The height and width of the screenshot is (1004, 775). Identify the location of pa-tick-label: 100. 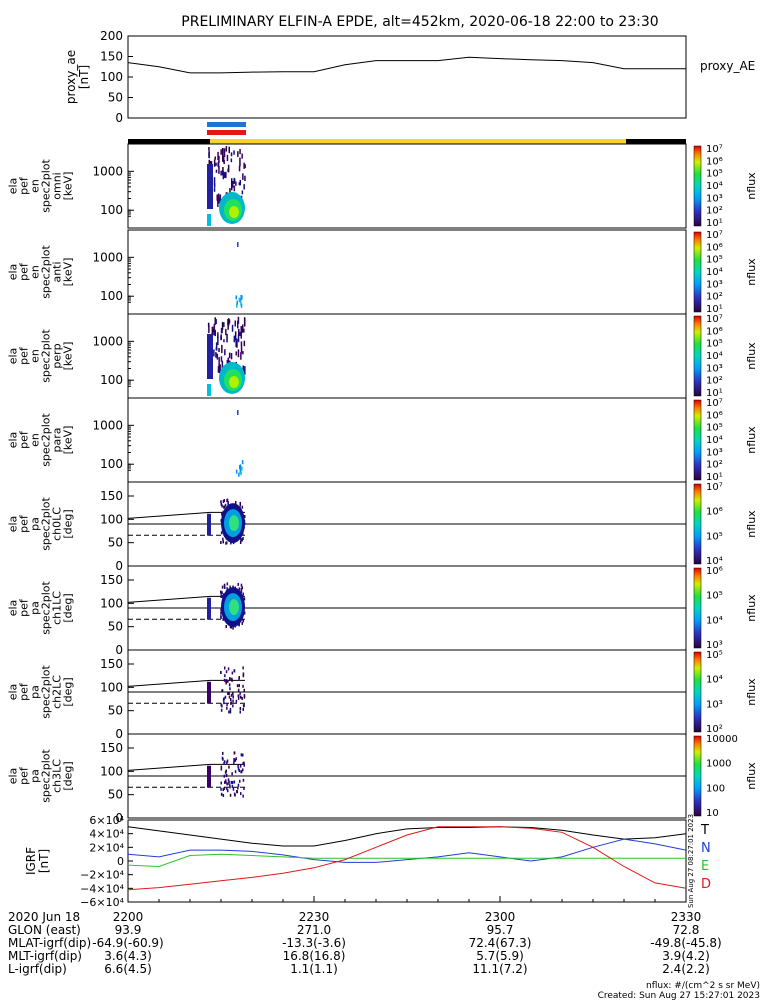
(111, 519).